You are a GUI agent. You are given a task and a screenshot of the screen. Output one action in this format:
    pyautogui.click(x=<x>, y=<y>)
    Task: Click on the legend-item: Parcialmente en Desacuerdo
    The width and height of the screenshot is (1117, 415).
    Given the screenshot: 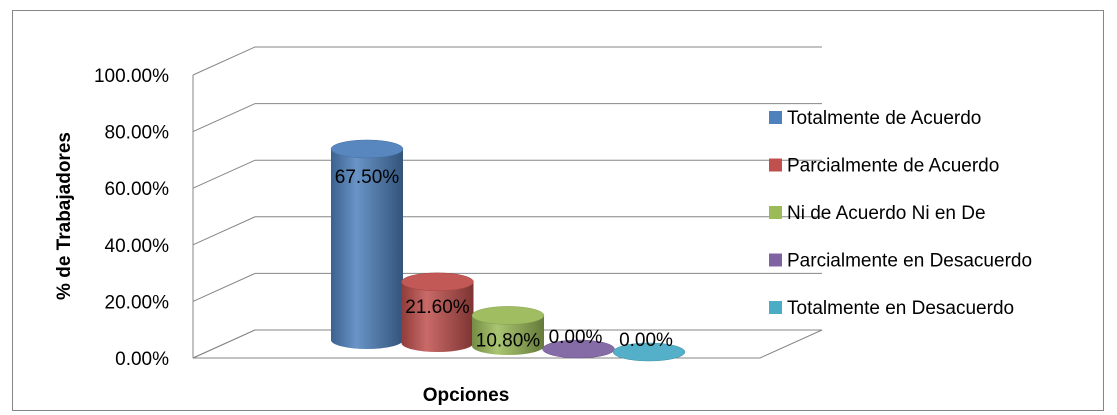 What is the action you would take?
    pyautogui.click(x=900, y=261)
    